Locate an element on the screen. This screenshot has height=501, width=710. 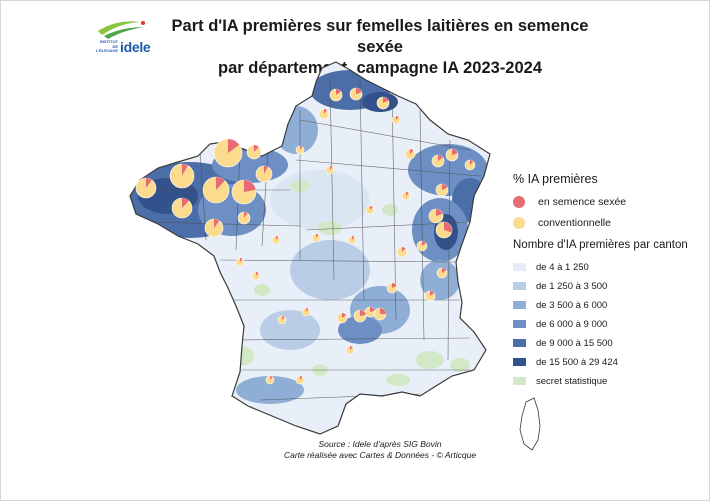
logo-institut-text: INSTITUT DE L'ÉLEVAGE is located at coordinates (106, 46).